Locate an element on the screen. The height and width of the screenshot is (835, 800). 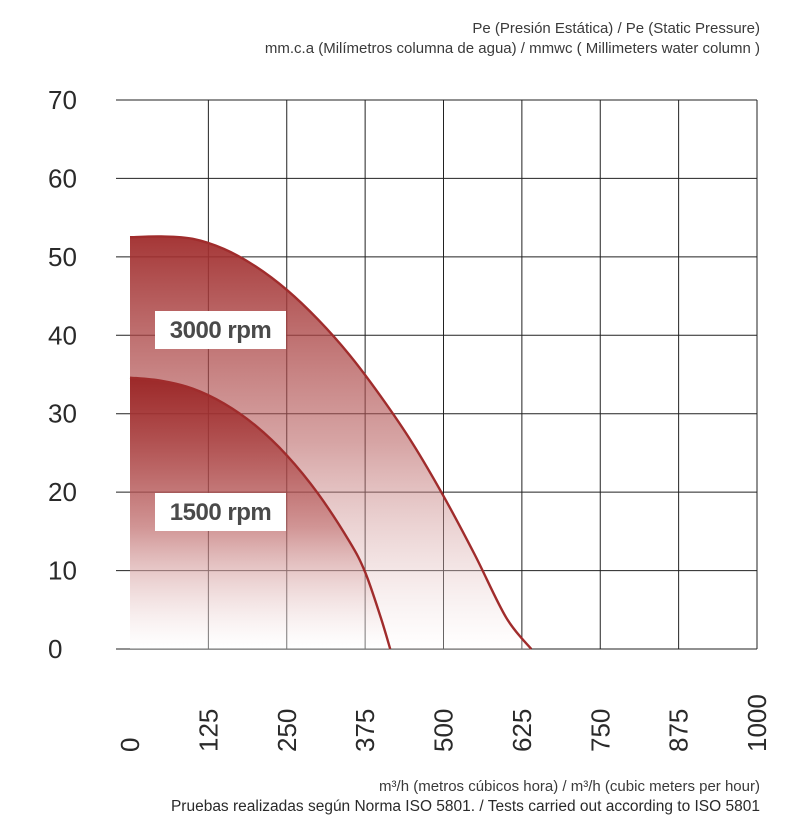
x-tick-label: 0 is located at coordinates (130, 745).